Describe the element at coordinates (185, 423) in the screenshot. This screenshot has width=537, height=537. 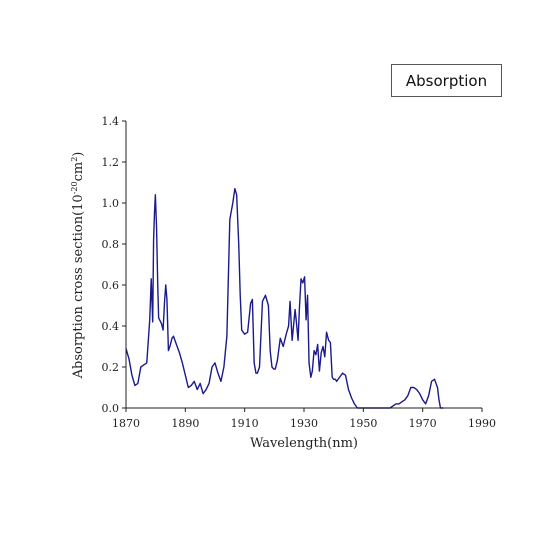
I see `x-tick-label: 1890` at that location.